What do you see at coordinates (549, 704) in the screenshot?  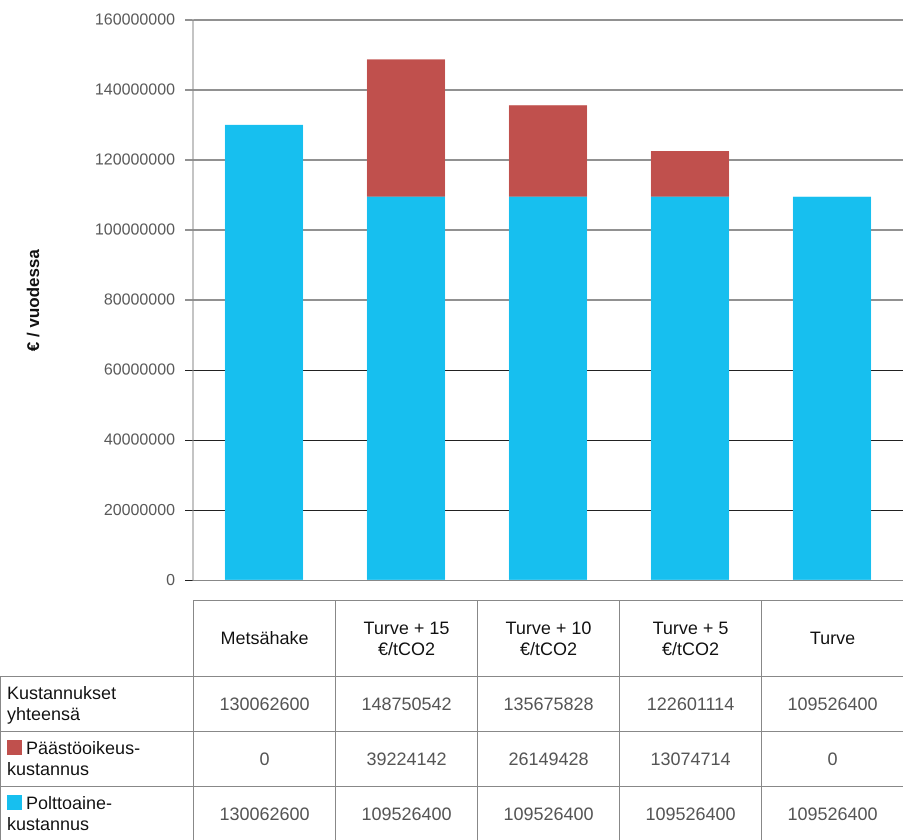 I see `text: 135675828` at bounding box center [549, 704].